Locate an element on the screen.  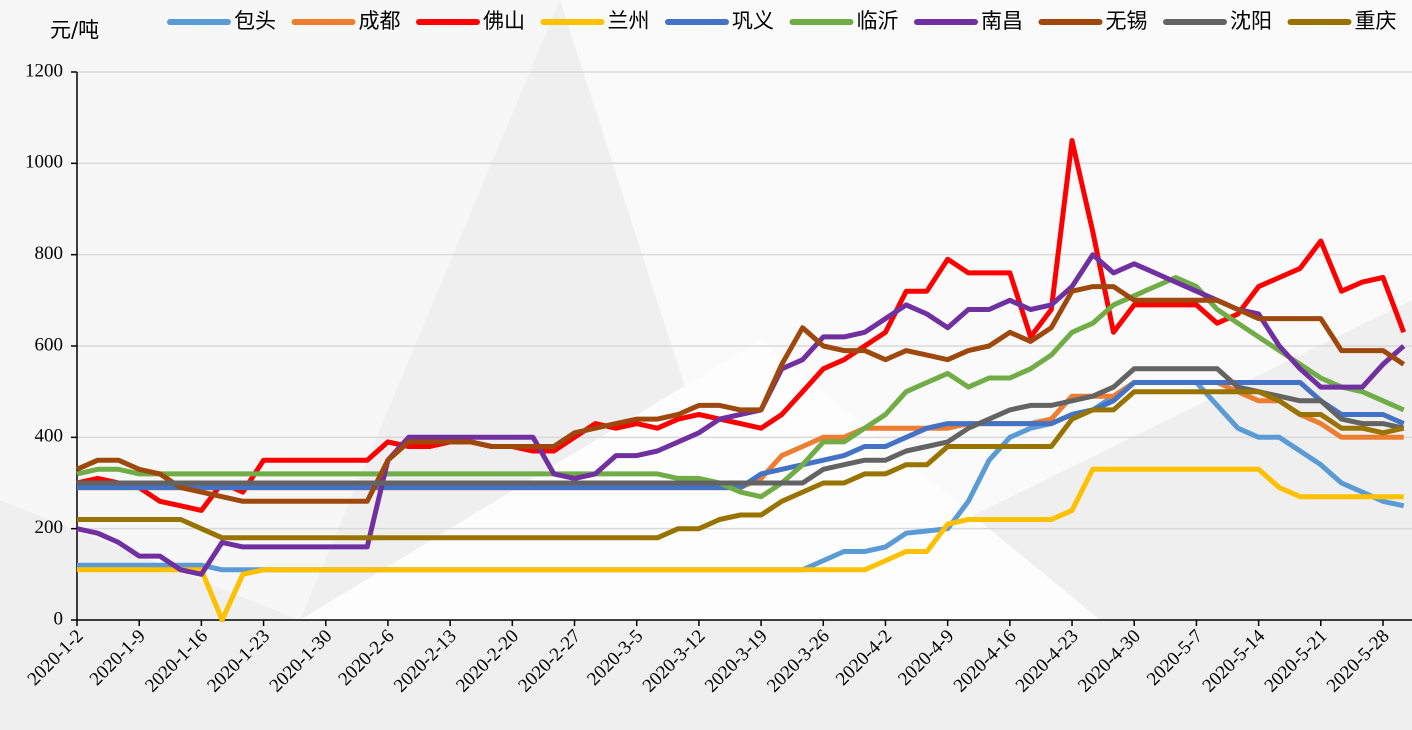
series-line is located at coordinates (741, 435).